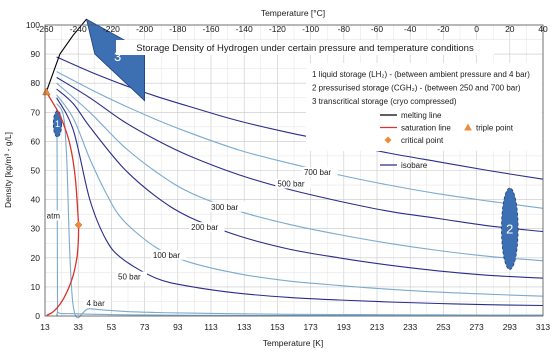  I want to click on x2-tick-label: -180, so click(177, 29).